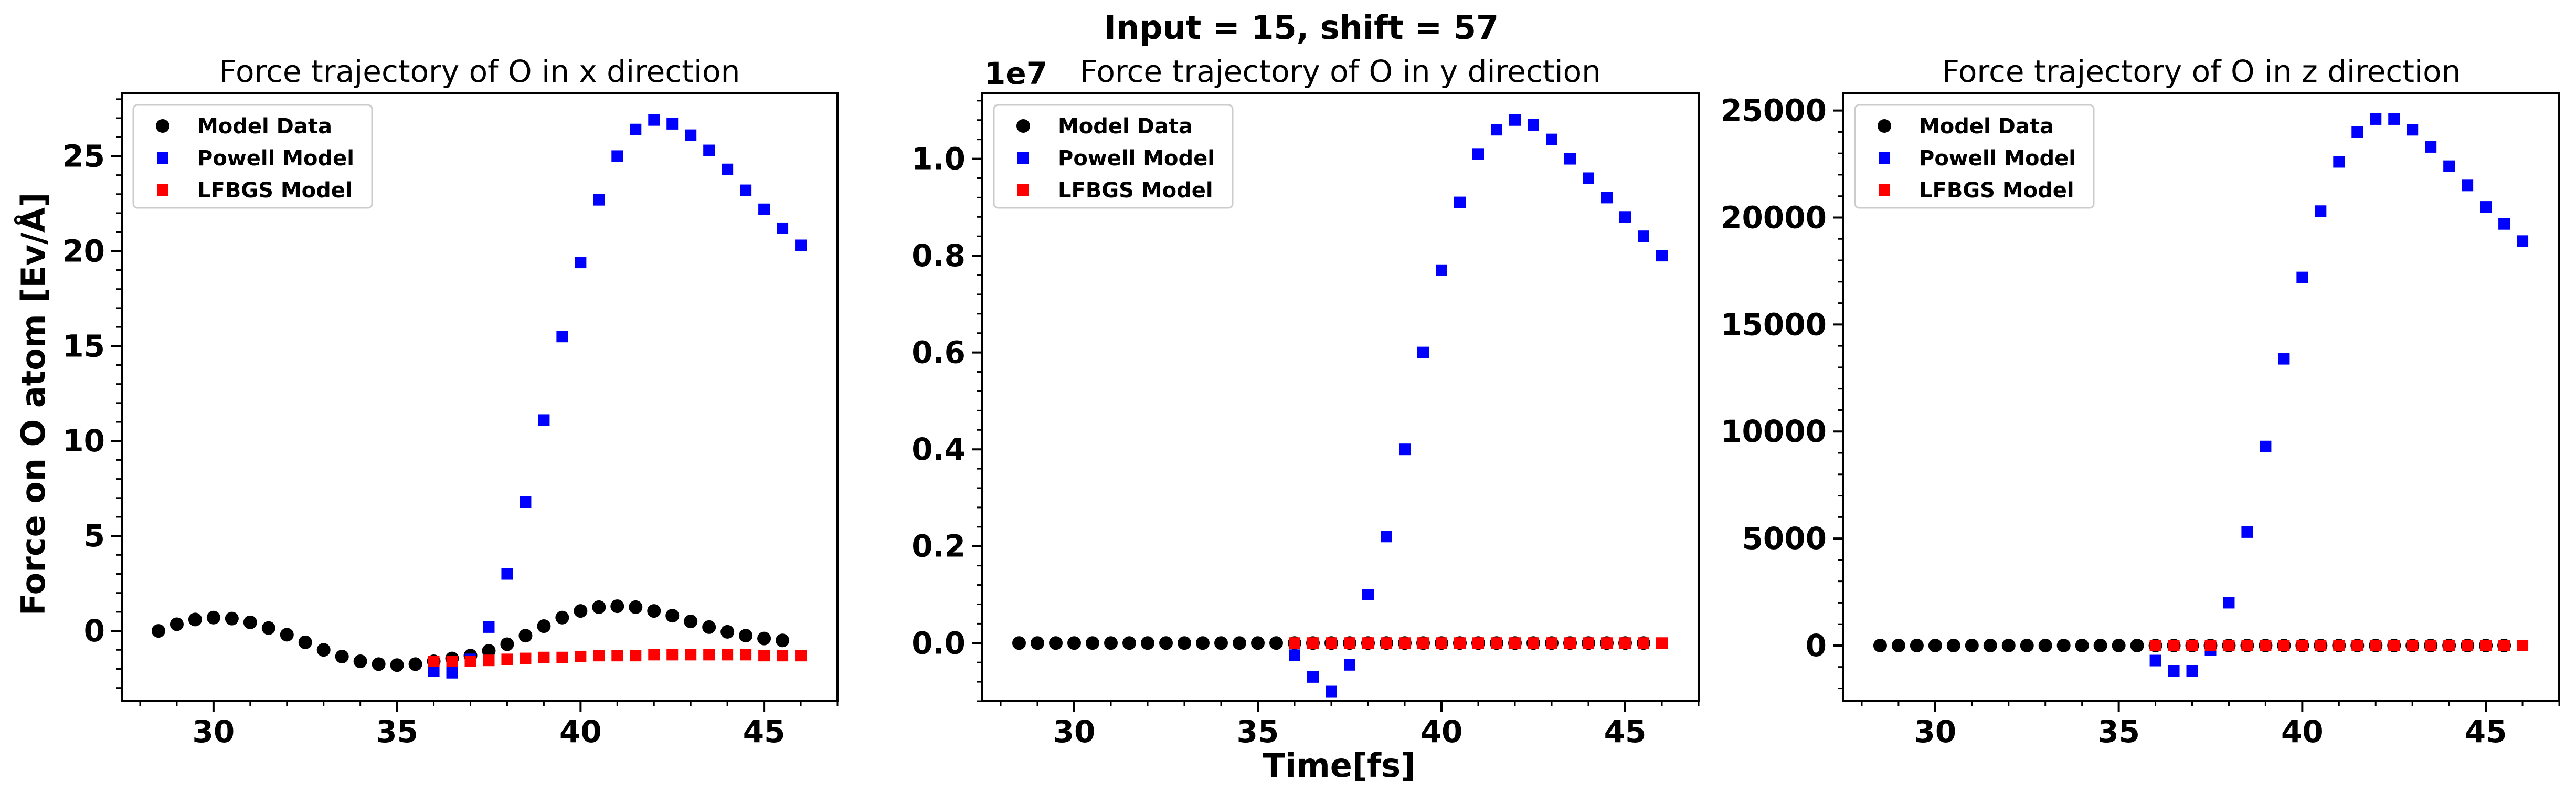 The image size is (2576, 803). Describe the element at coordinates (1974, 156) in the screenshot. I see `legend-box` at that location.